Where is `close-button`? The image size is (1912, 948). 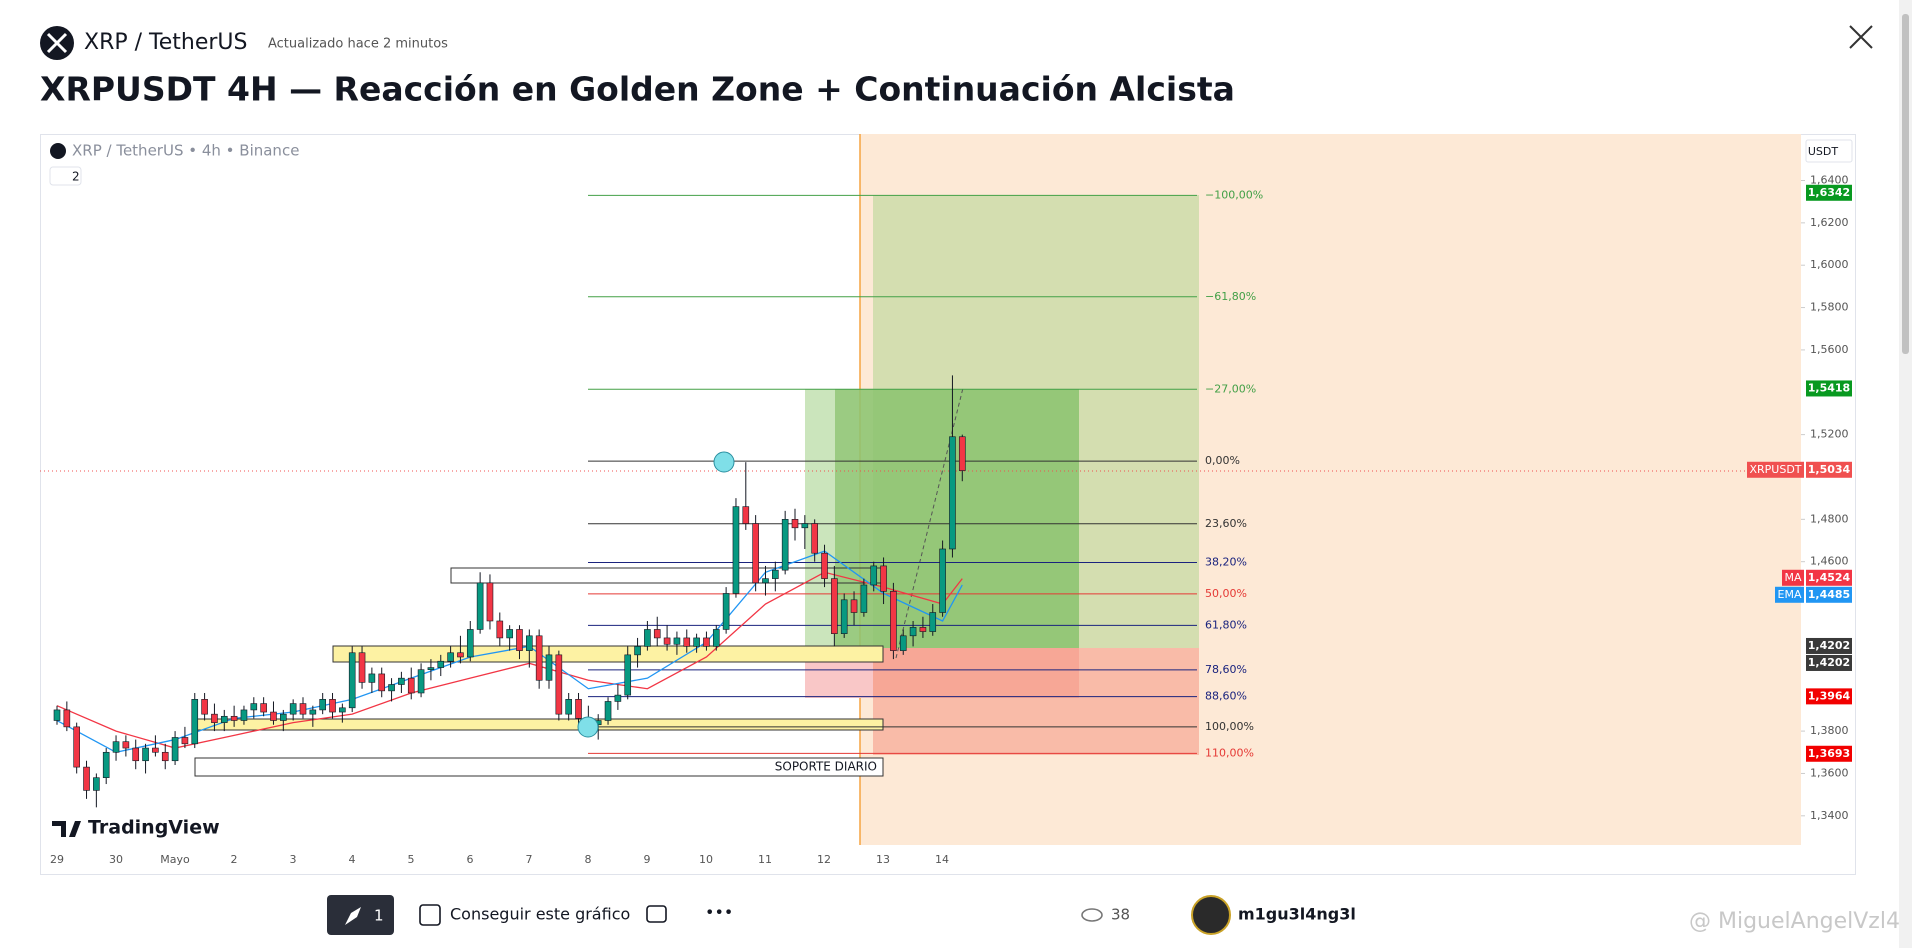 close-button is located at coordinates (1861, 37).